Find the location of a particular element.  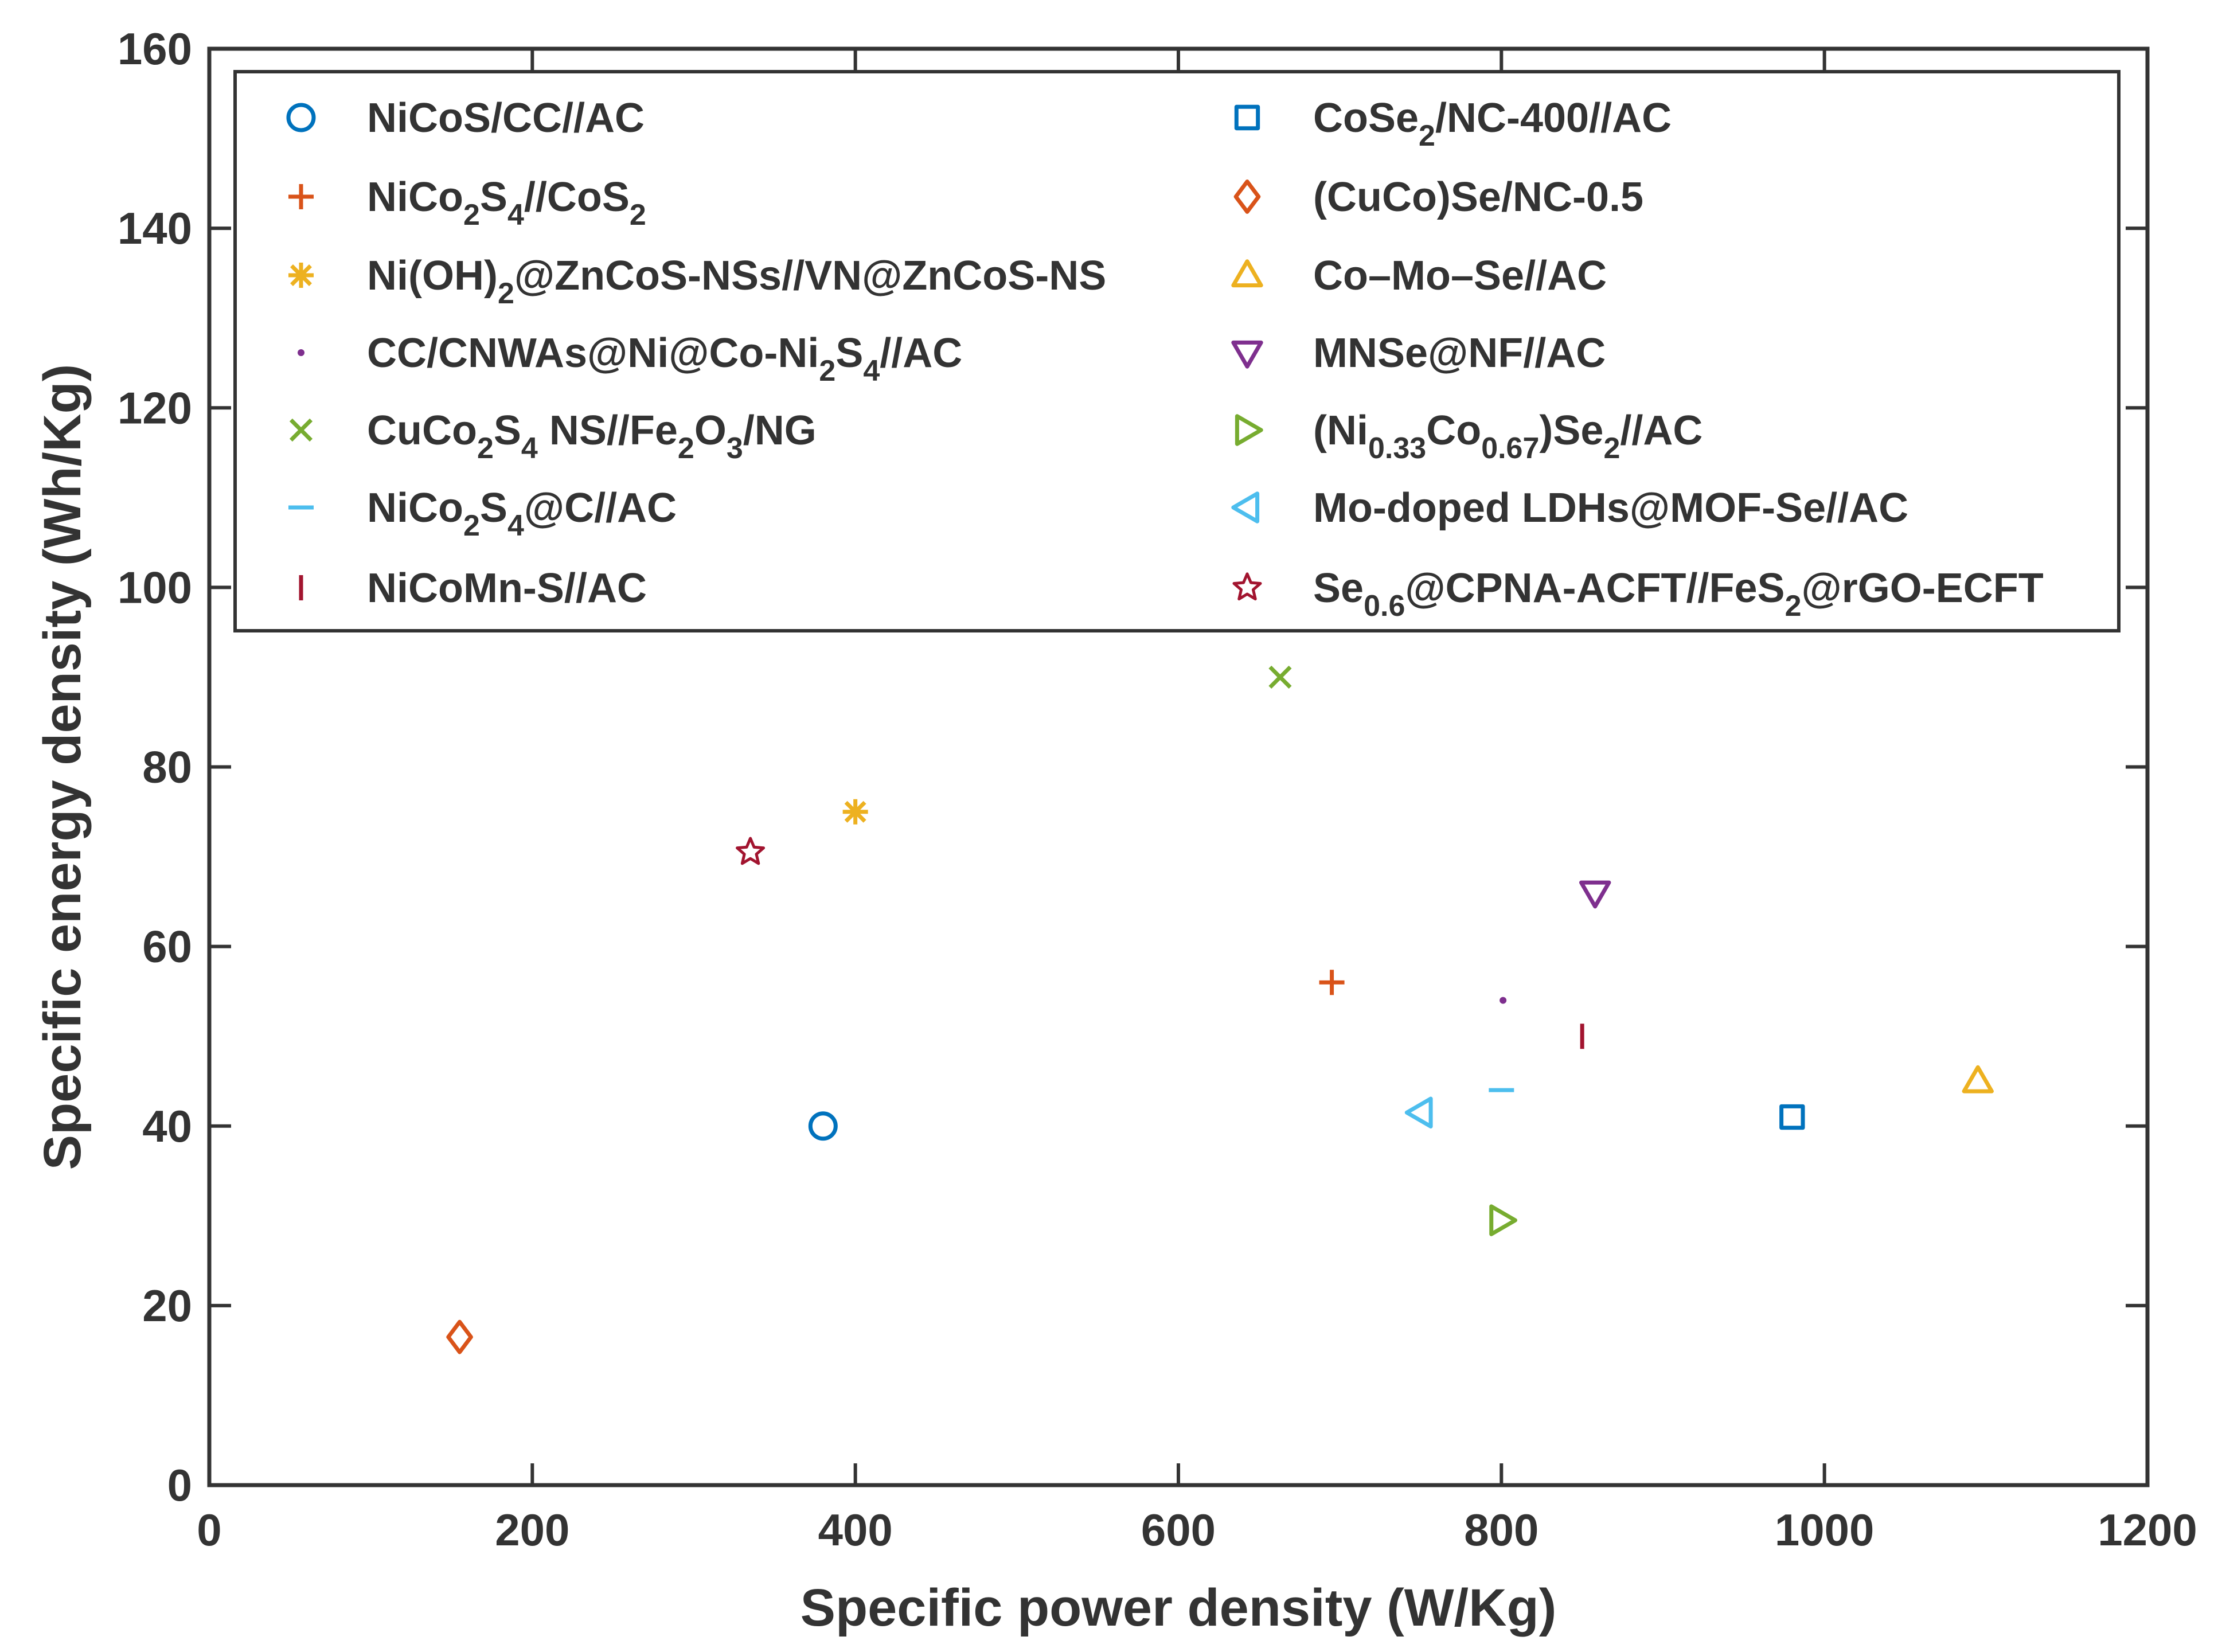

legend-item-s9: (CuCo)Se/NC-0.5 is located at coordinates (1438, 197).